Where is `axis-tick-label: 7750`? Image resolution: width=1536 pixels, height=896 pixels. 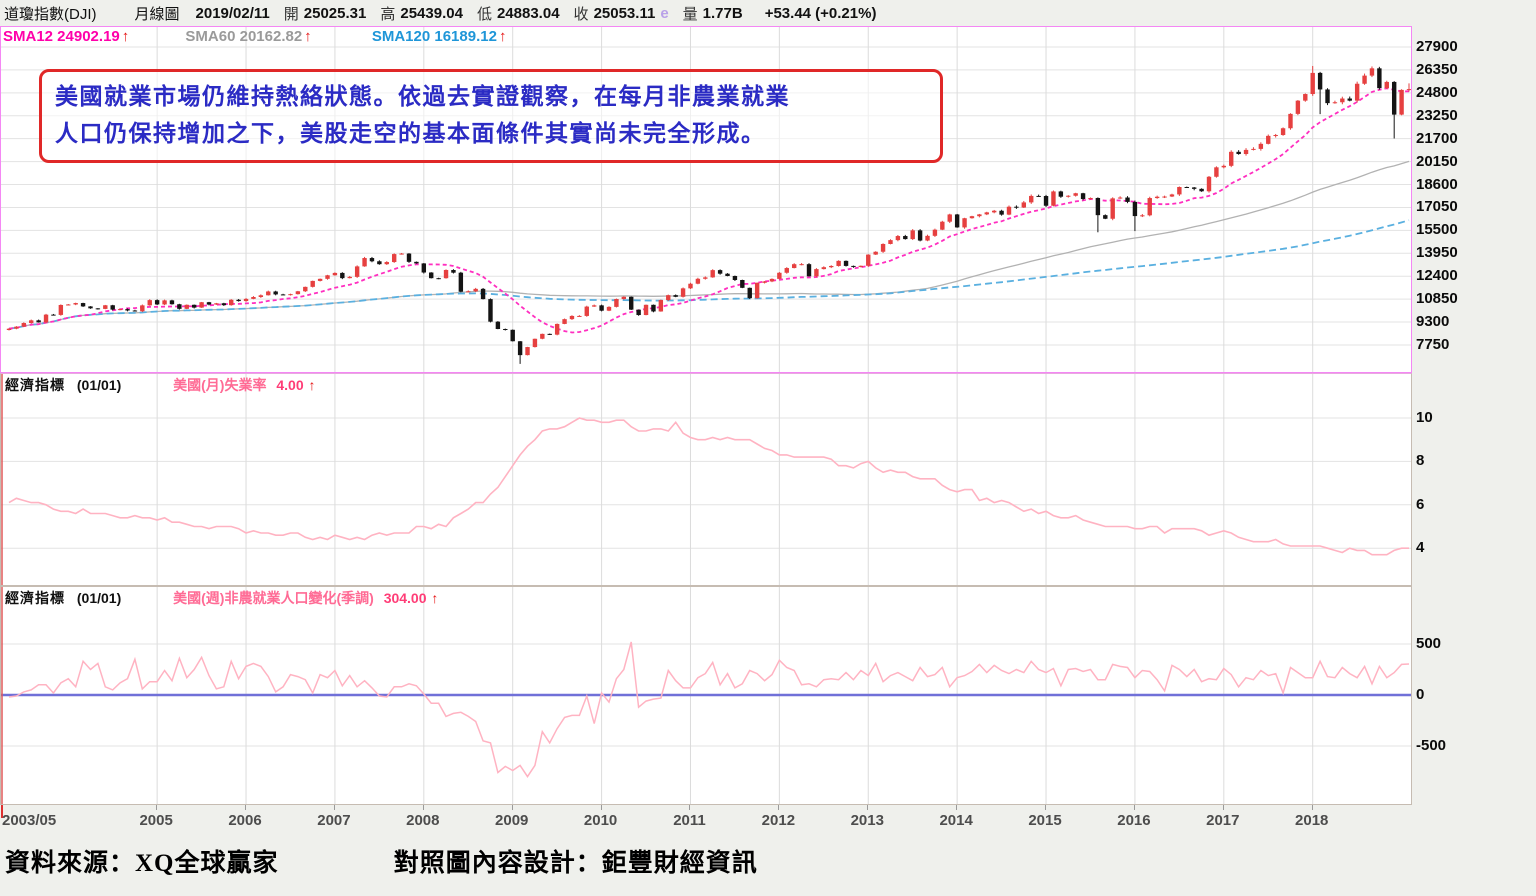
axis-tick-label: 7750 is located at coordinates (1433, 344).